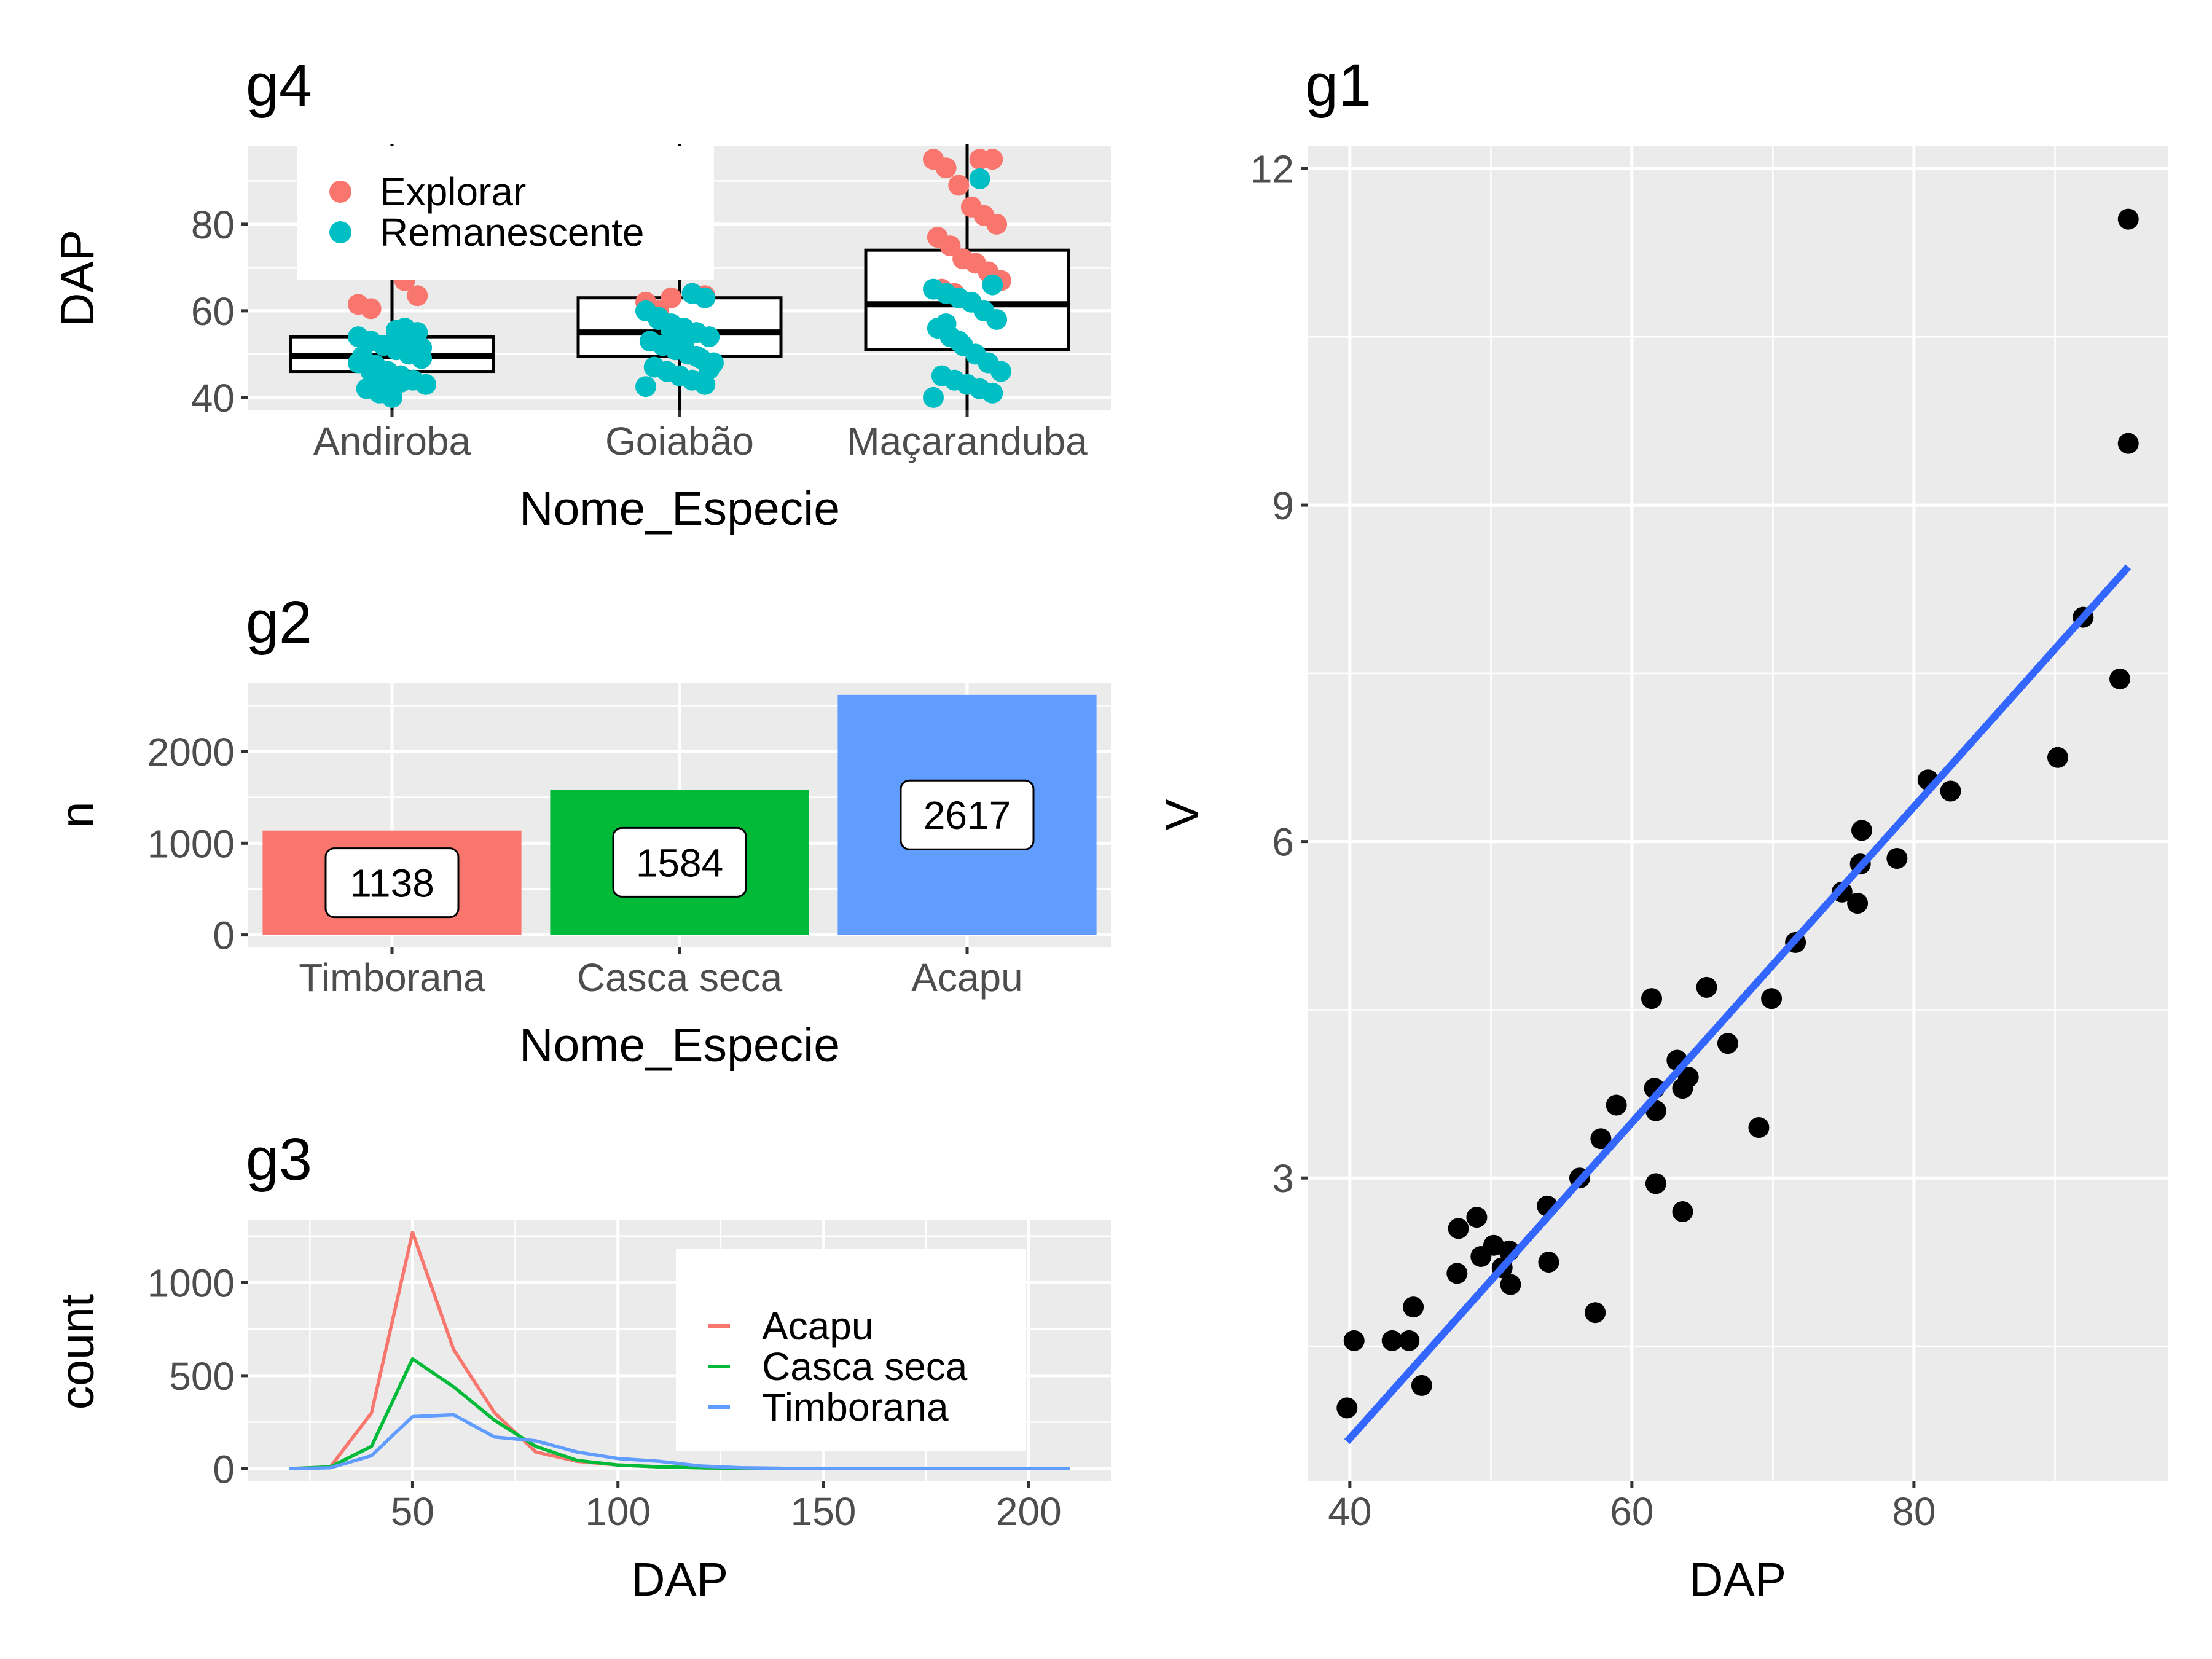 This screenshot has height=1659, width=2212. Describe the element at coordinates (279, 85) in the screenshot. I see `panel-title-g4: g4` at that location.